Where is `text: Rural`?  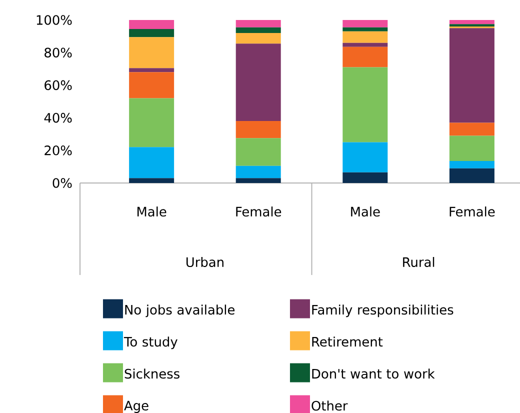
text: Rural is located at coordinates (418, 262).